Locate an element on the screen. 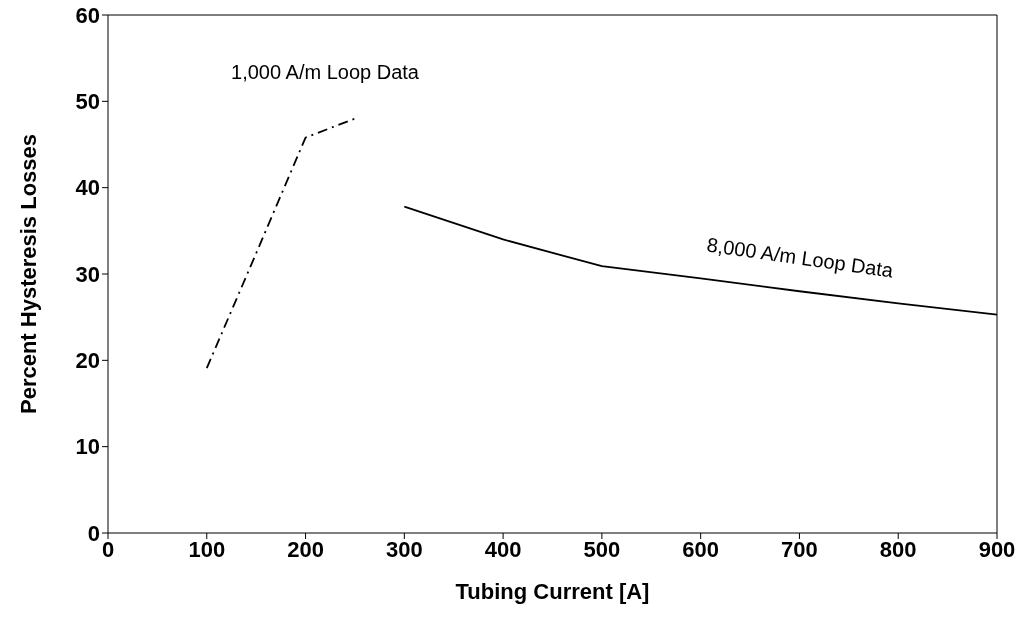 The width and height of the screenshot is (1036, 627). x-tick-label: 900 is located at coordinates (997, 549).